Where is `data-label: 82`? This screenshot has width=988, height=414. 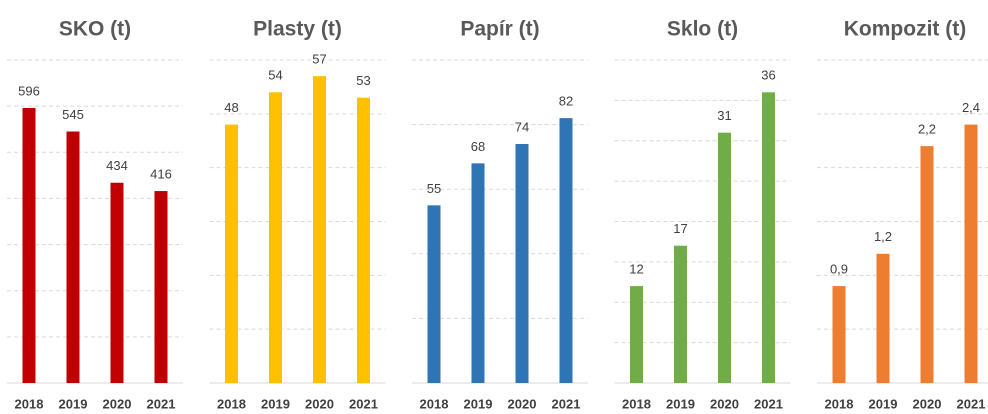
data-label: 82 is located at coordinates (566, 101).